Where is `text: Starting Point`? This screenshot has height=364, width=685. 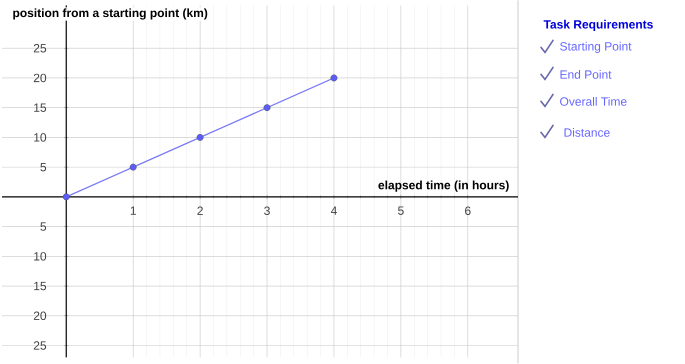 text: Starting Point is located at coordinates (596, 48).